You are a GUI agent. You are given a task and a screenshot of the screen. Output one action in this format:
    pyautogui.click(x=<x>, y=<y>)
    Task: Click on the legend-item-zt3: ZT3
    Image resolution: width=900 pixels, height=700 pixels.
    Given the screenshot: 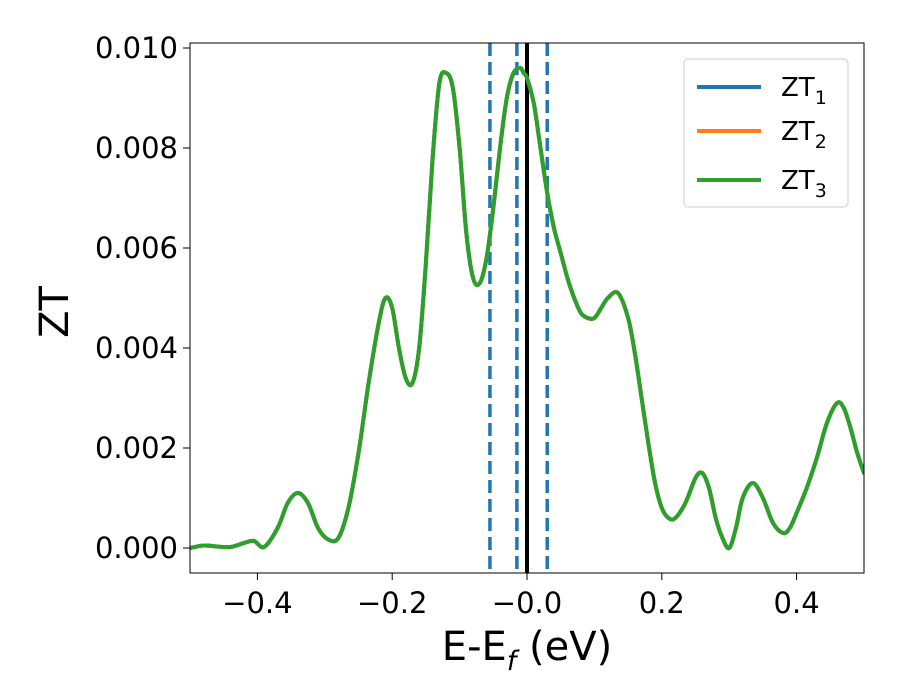 What is the action you would take?
    pyautogui.click(x=762, y=184)
    